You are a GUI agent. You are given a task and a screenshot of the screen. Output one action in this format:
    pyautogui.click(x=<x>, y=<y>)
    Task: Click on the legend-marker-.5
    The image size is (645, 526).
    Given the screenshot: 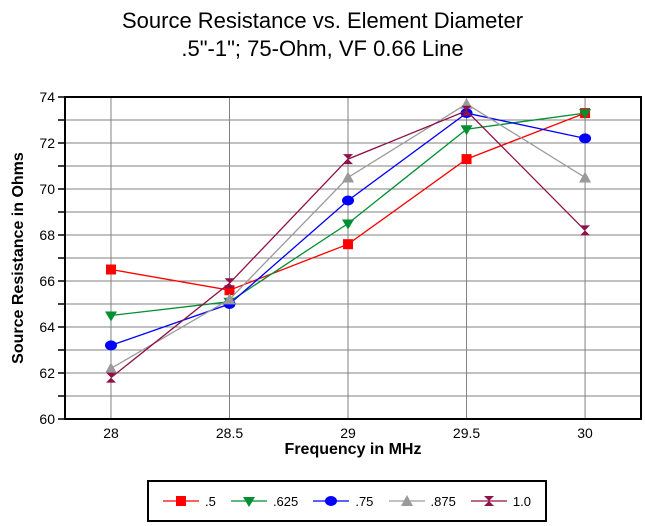 What is the action you would take?
    pyautogui.click(x=181, y=501)
    